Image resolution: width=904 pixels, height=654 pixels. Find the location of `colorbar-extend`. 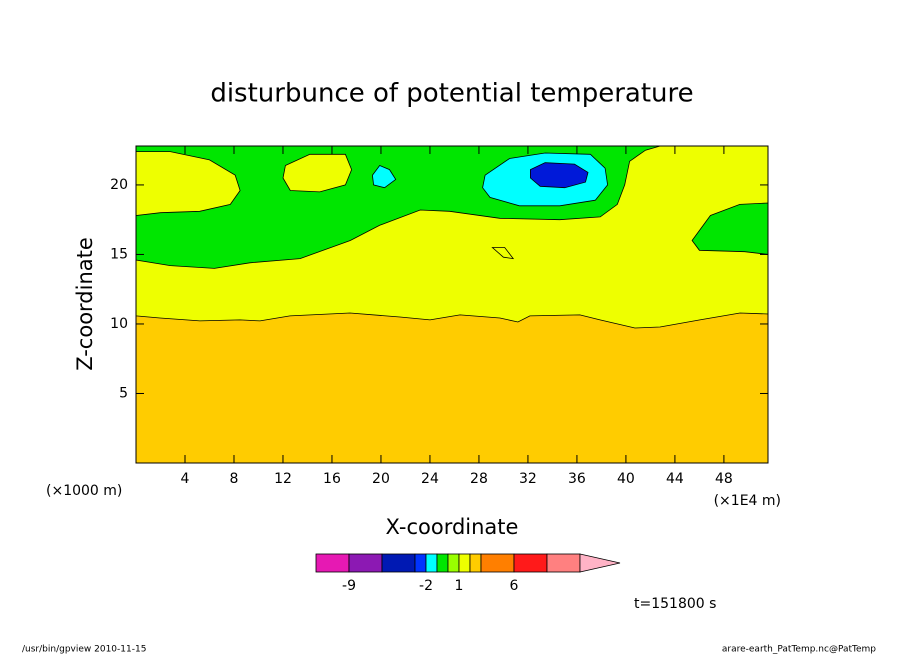

colorbar-extend is located at coordinates (600, 563).